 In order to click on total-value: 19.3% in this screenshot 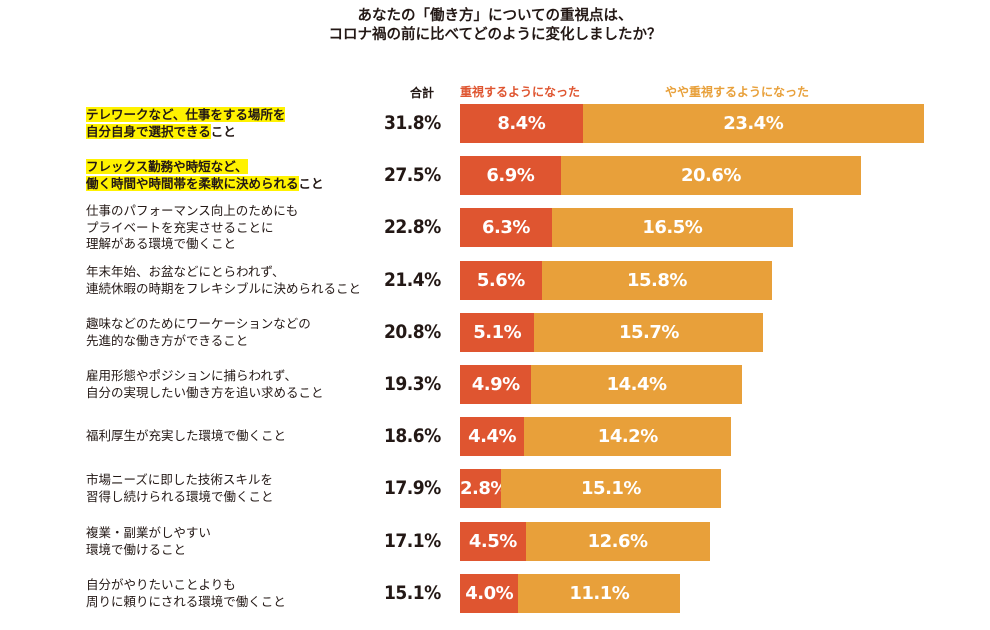, I will do `click(412, 384)`.